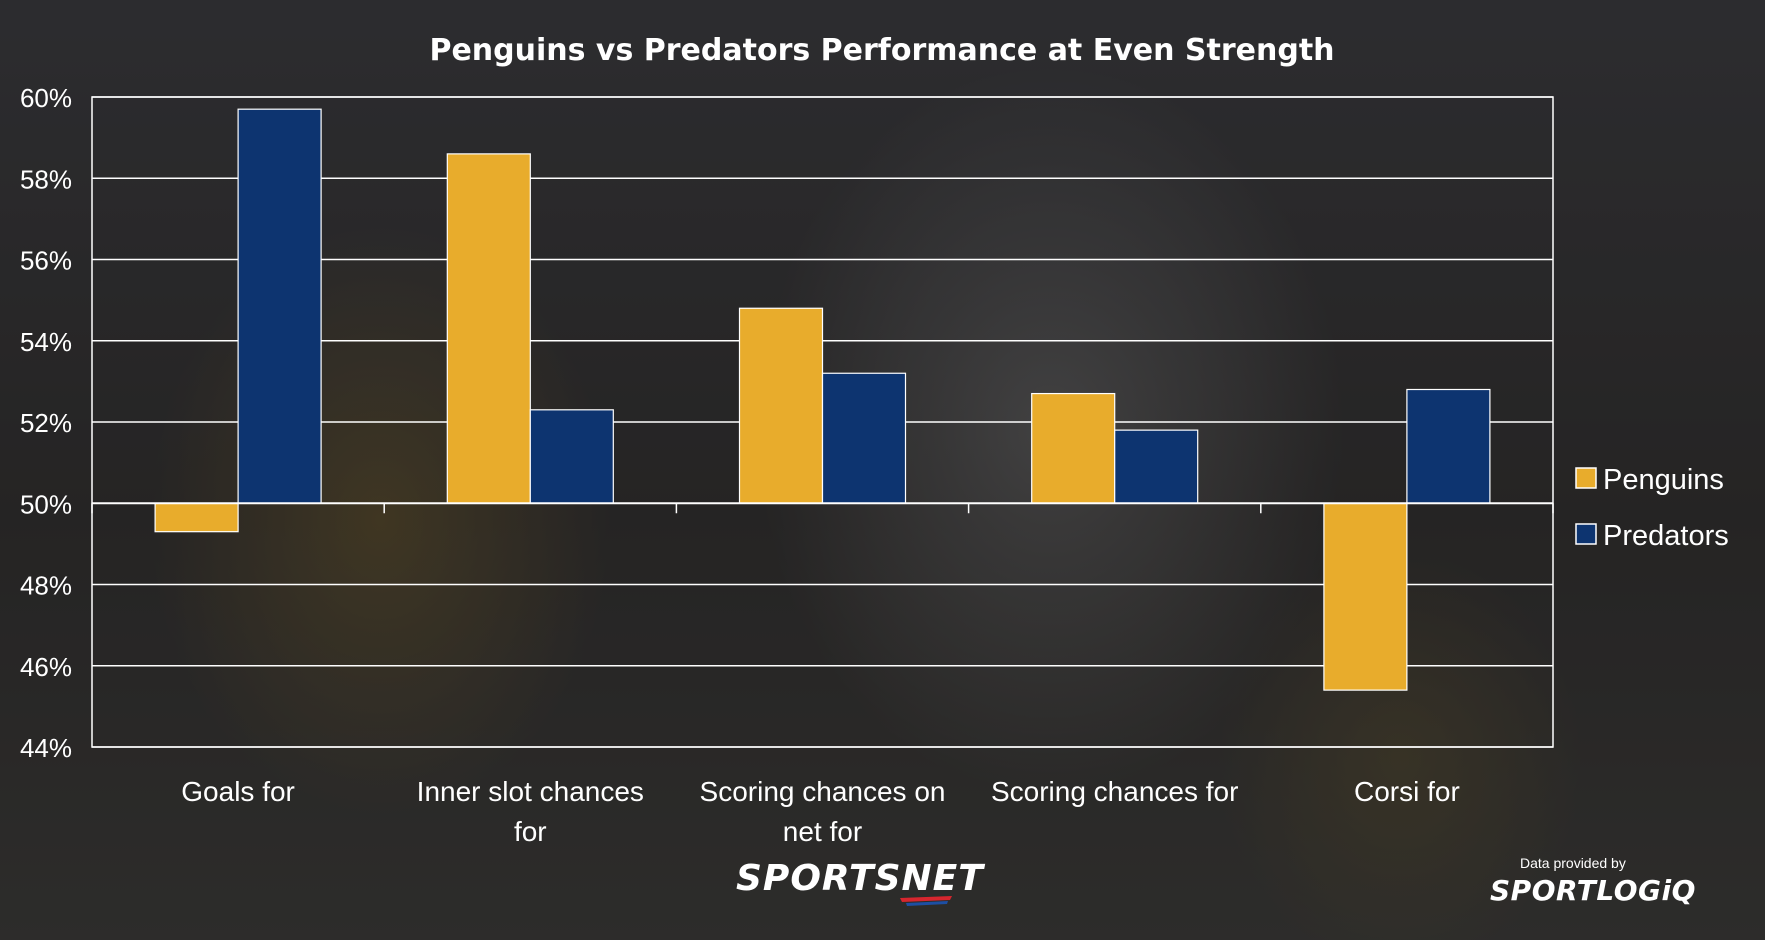 This screenshot has width=1765, height=940. What do you see at coordinates (926, 901) in the screenshot?
I see `sportsnet-swoosh-icon` at bounding box center [926, 901].